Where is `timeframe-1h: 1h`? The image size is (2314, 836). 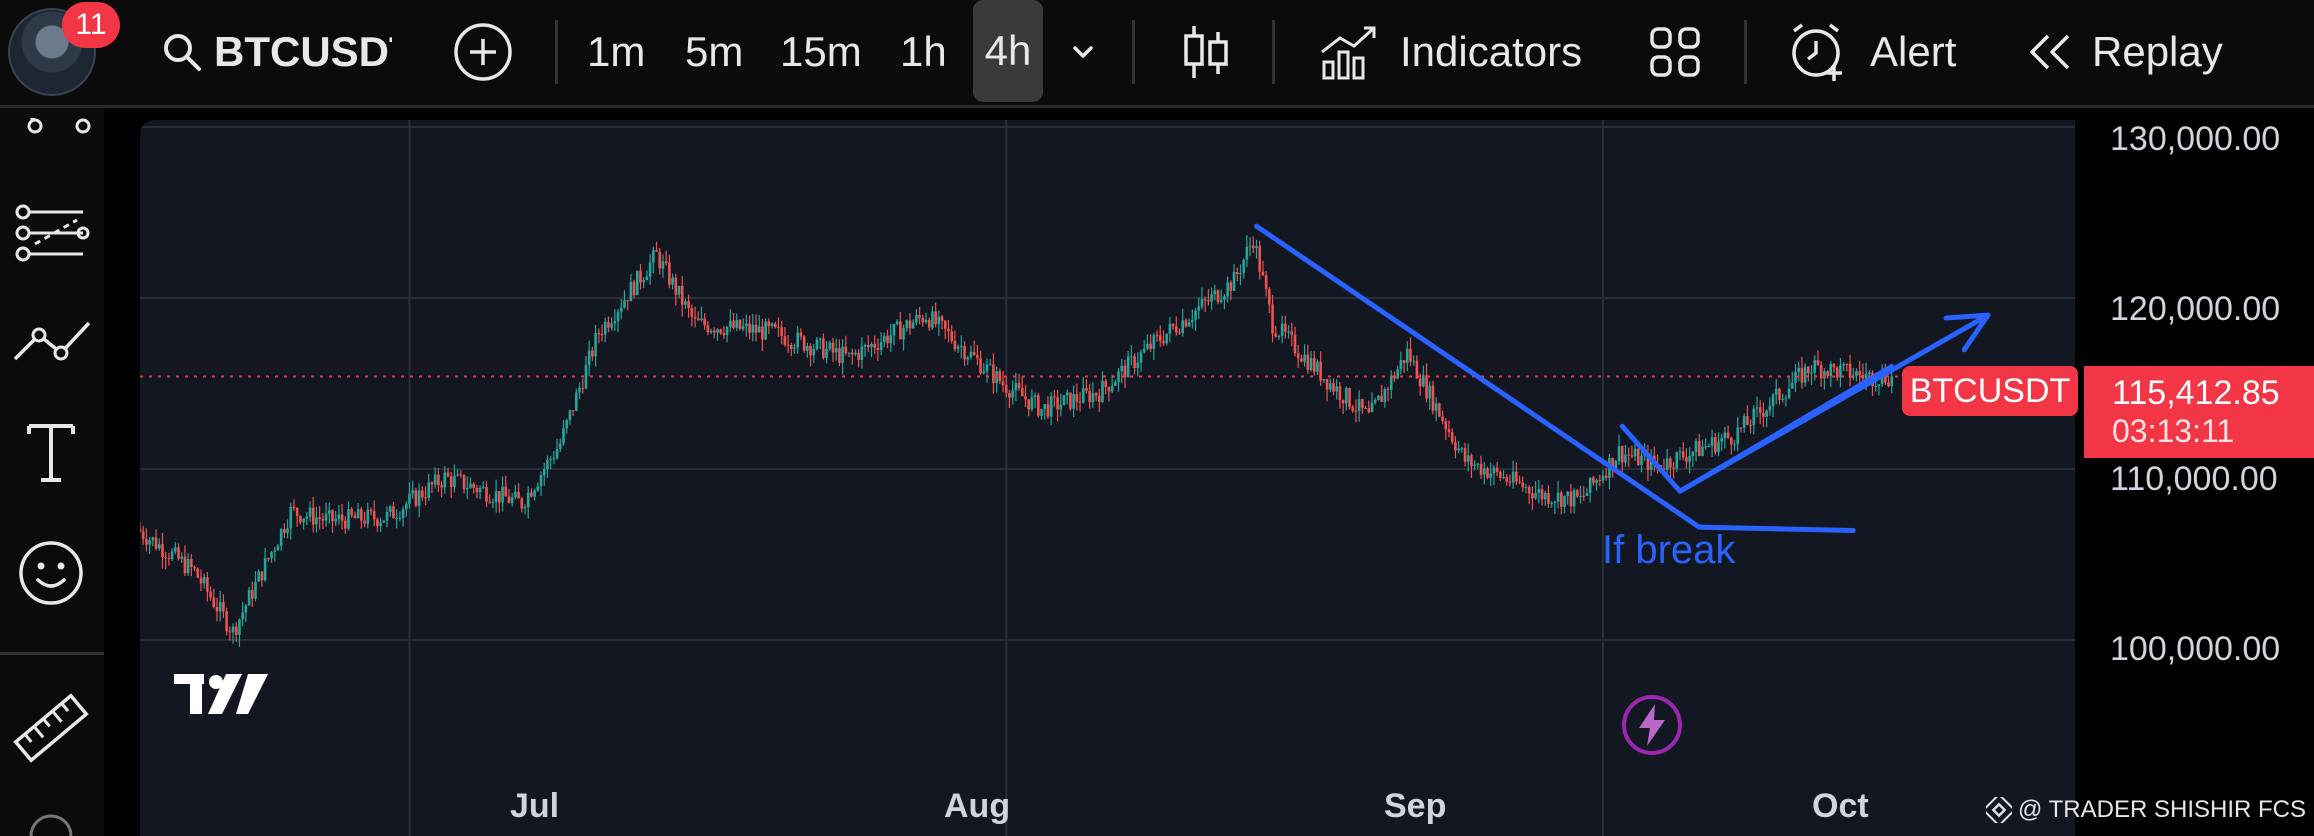 timeframe-1h: 1h is located at coordinates (923, 51).